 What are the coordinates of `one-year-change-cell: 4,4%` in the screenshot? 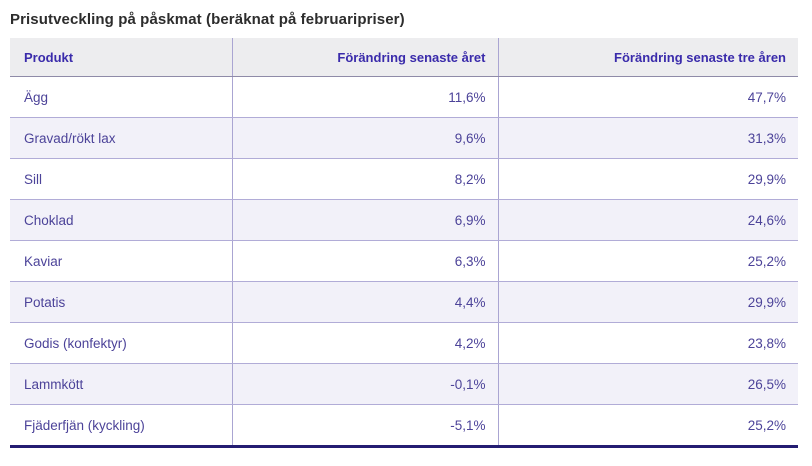 It's located at (364, 302).